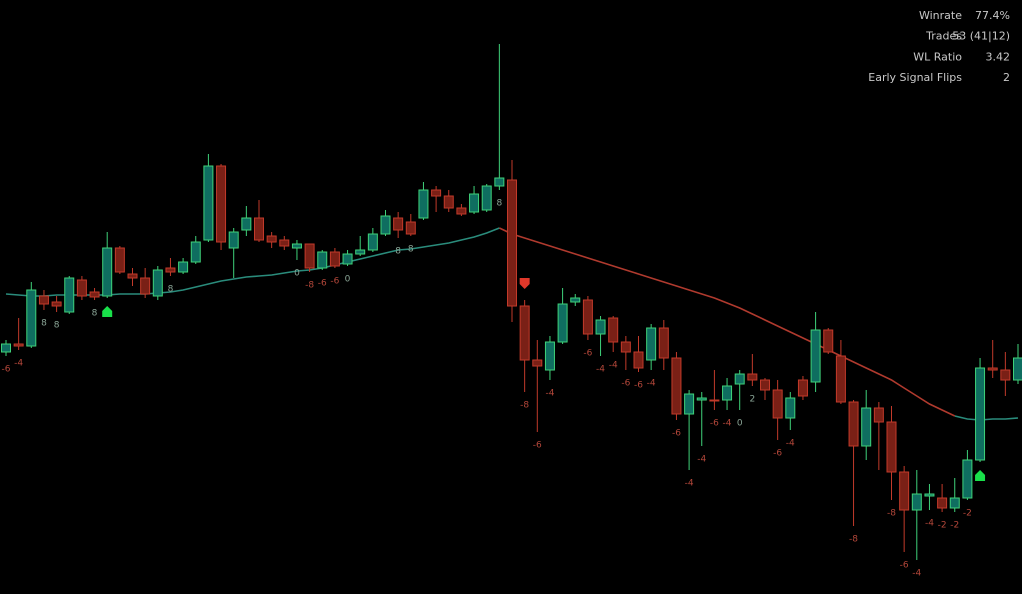 This screenshot has width=1022, height=594. Describe the element at coordinates (107, 311) in the screenshot. I see `long-signal` at that location.